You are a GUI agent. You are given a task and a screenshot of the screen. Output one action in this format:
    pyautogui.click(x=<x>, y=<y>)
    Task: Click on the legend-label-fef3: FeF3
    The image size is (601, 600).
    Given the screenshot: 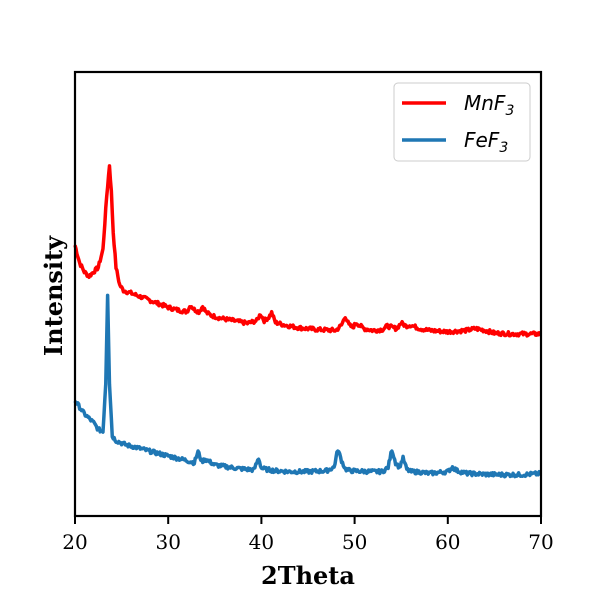 What is the action you would take?
    pyautogui.click(x=486, y=142)
    